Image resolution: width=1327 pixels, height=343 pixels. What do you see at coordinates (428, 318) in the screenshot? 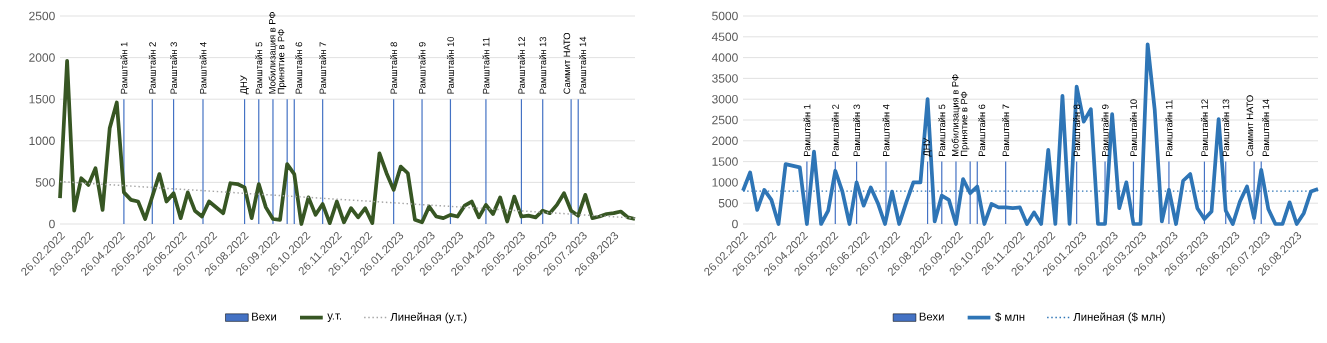
I see `legend-label: Линейная (у.т.)` at bounding box center [428, 318].